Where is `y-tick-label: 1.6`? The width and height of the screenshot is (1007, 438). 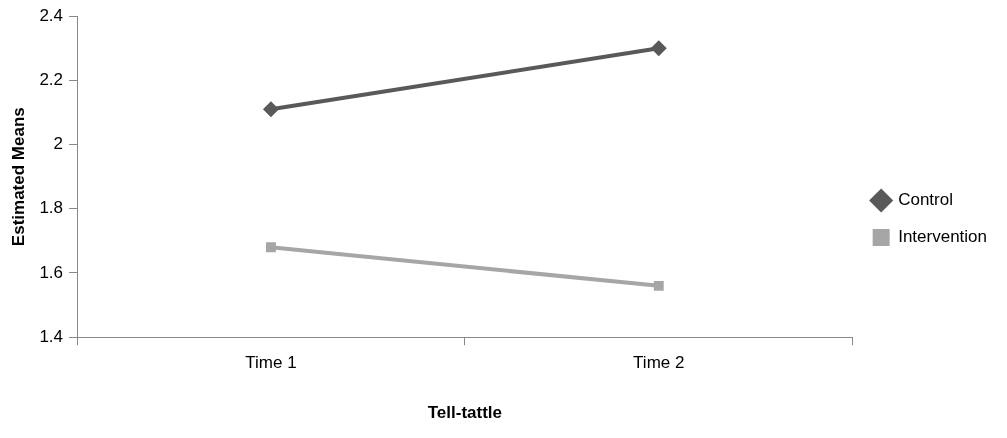
y-tick-label: 1.6 is located at coordinates (51, 272).